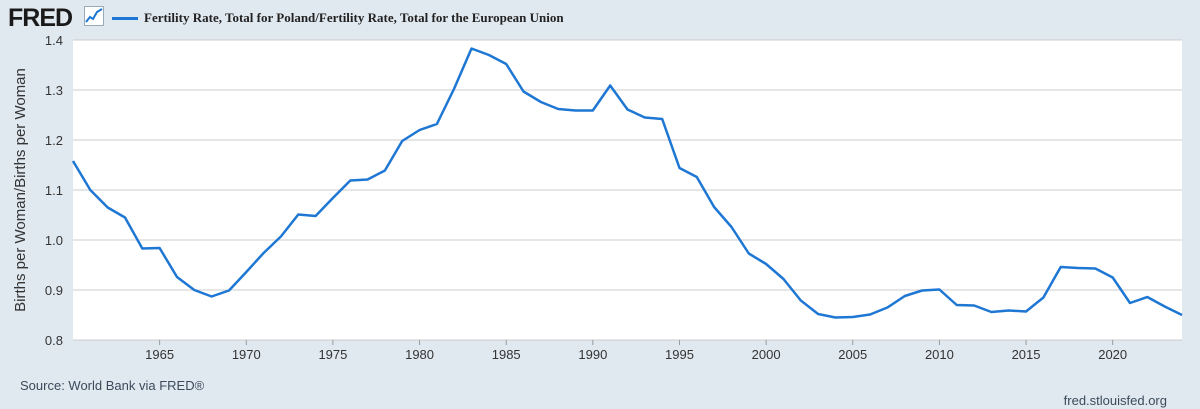 The height and width of the screenshot is (409, 1200). I want to click on source-note: Source: World Bank via FRED®, so click(112, 385).